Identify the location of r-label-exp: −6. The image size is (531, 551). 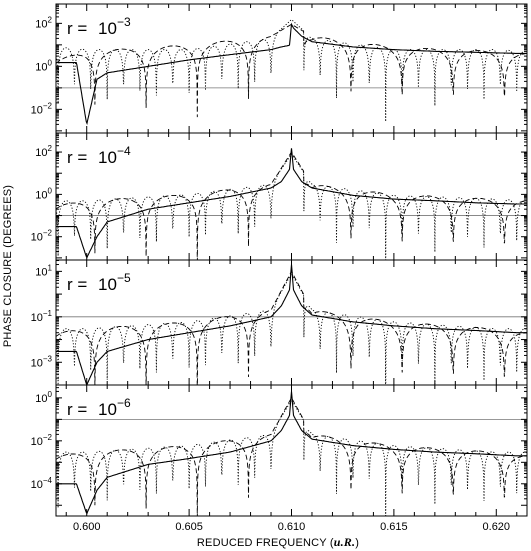
(124, 403).